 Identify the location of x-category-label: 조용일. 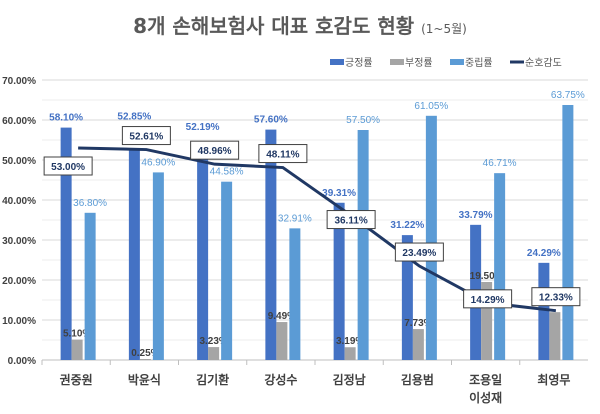
(485, 379).